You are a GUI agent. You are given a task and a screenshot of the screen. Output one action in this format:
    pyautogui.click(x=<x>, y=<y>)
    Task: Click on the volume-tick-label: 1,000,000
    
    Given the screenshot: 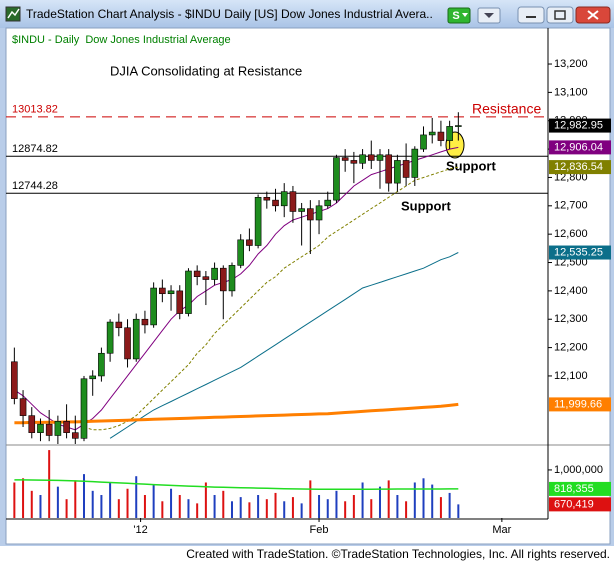 What is the action you would take?
    pyautogui.click(x=578, y=470)
    